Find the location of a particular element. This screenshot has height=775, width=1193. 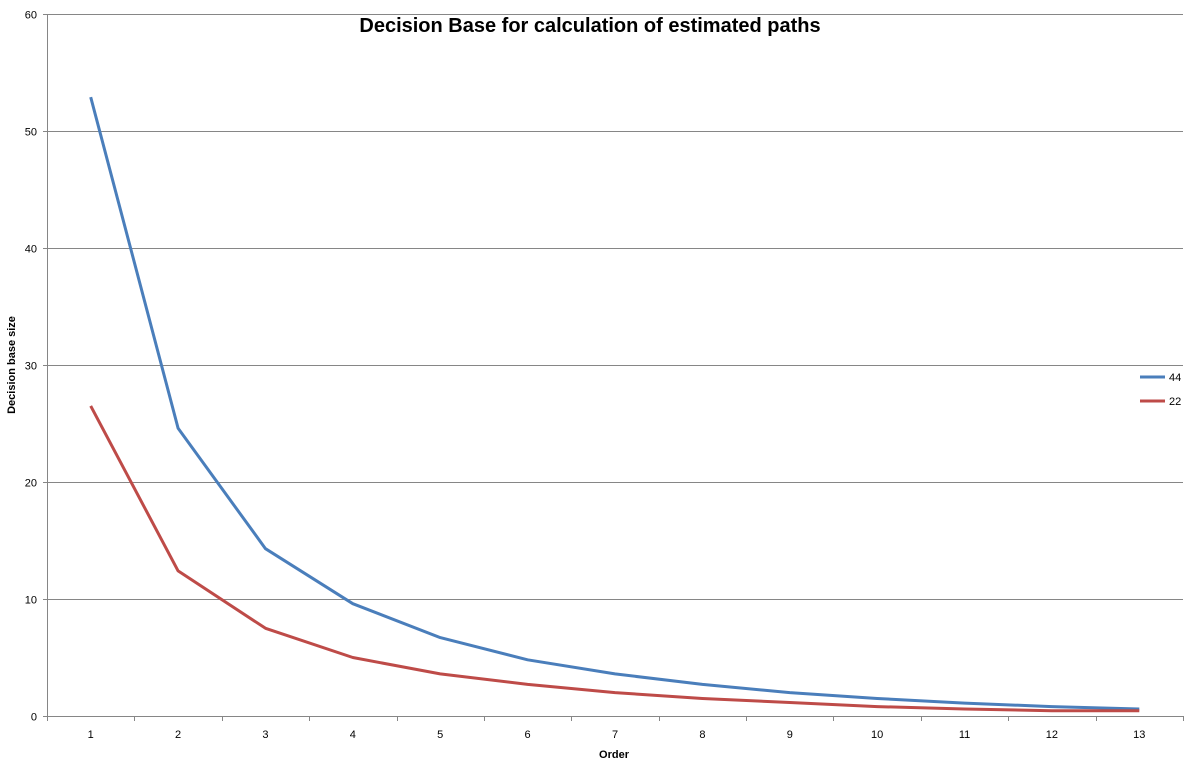

y-axis-title: Decision base size is located at coordinates (12, 365).